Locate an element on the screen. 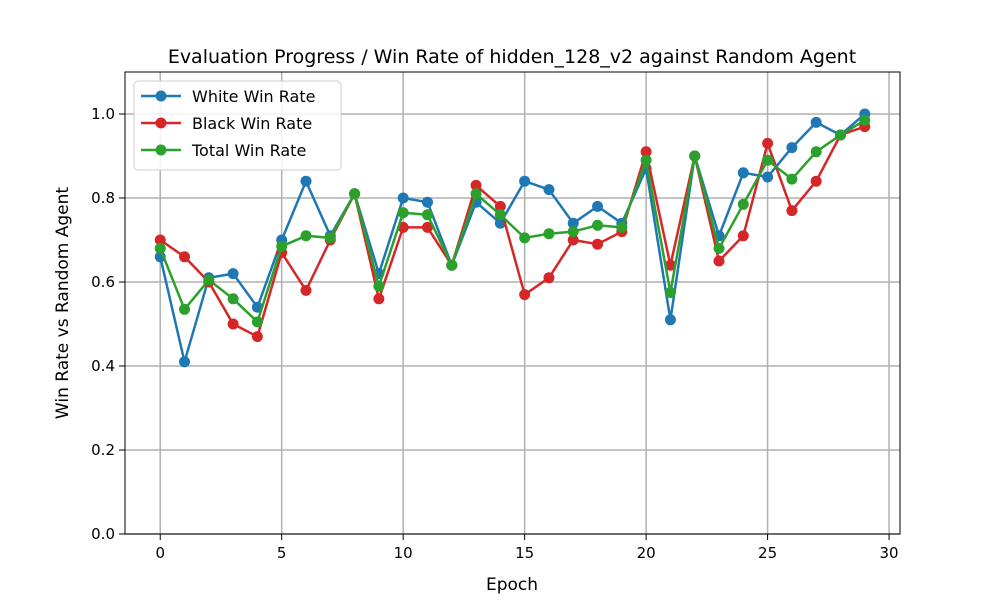 The height and width of the screenshot is (600, 1000). legend-box is located at coordinates (237, 125).